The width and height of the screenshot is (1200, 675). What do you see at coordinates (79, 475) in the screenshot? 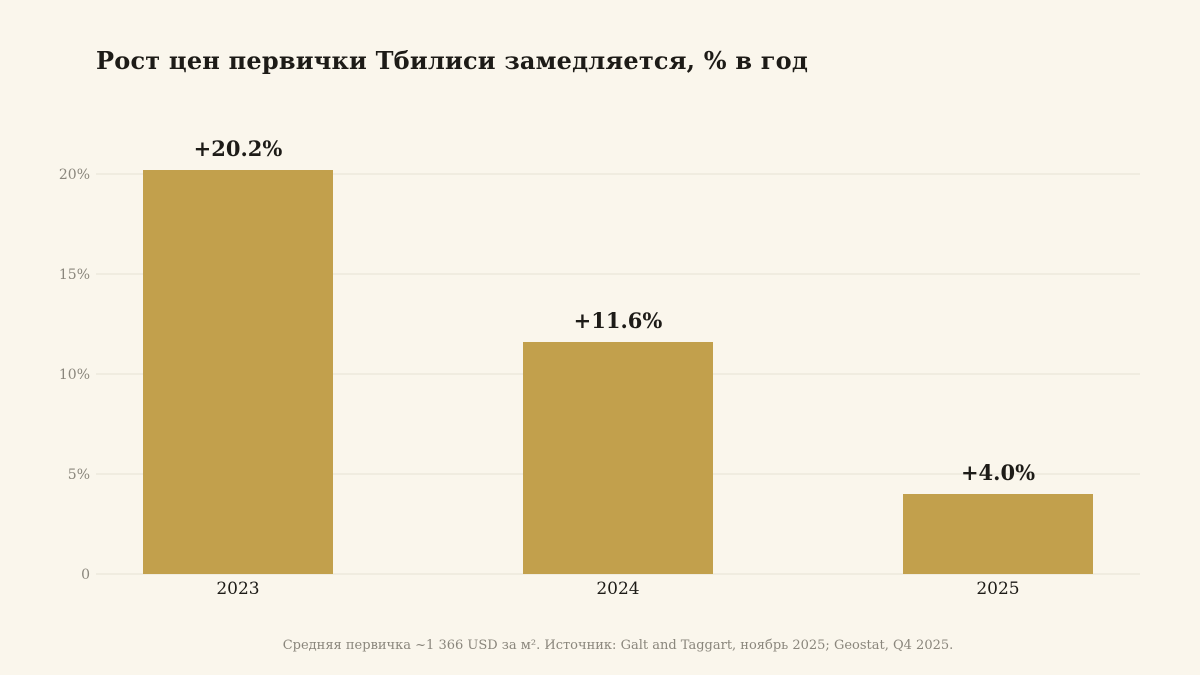
I see `y-tick-label: 5%` at bounding box center [79, 475].